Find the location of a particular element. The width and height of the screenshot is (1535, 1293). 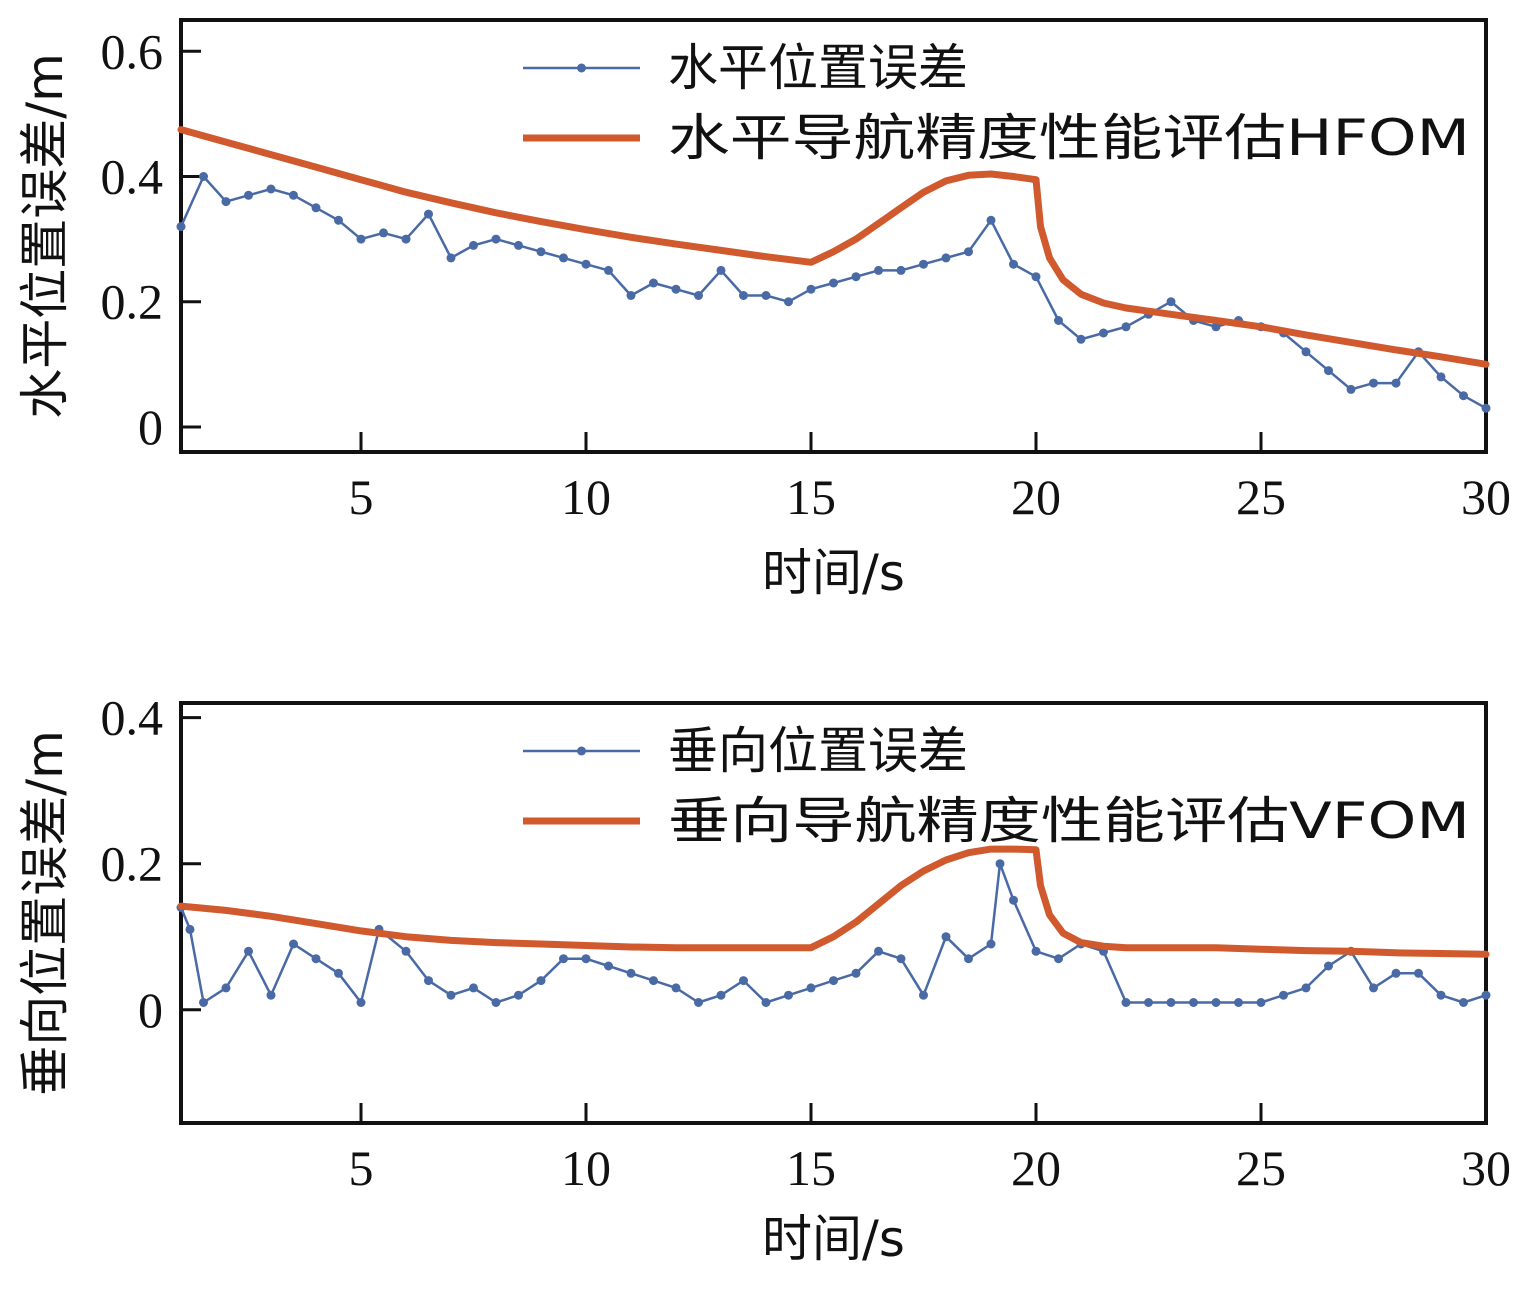

y-tick-label: 0.4 is located at coordinates (132, 718).